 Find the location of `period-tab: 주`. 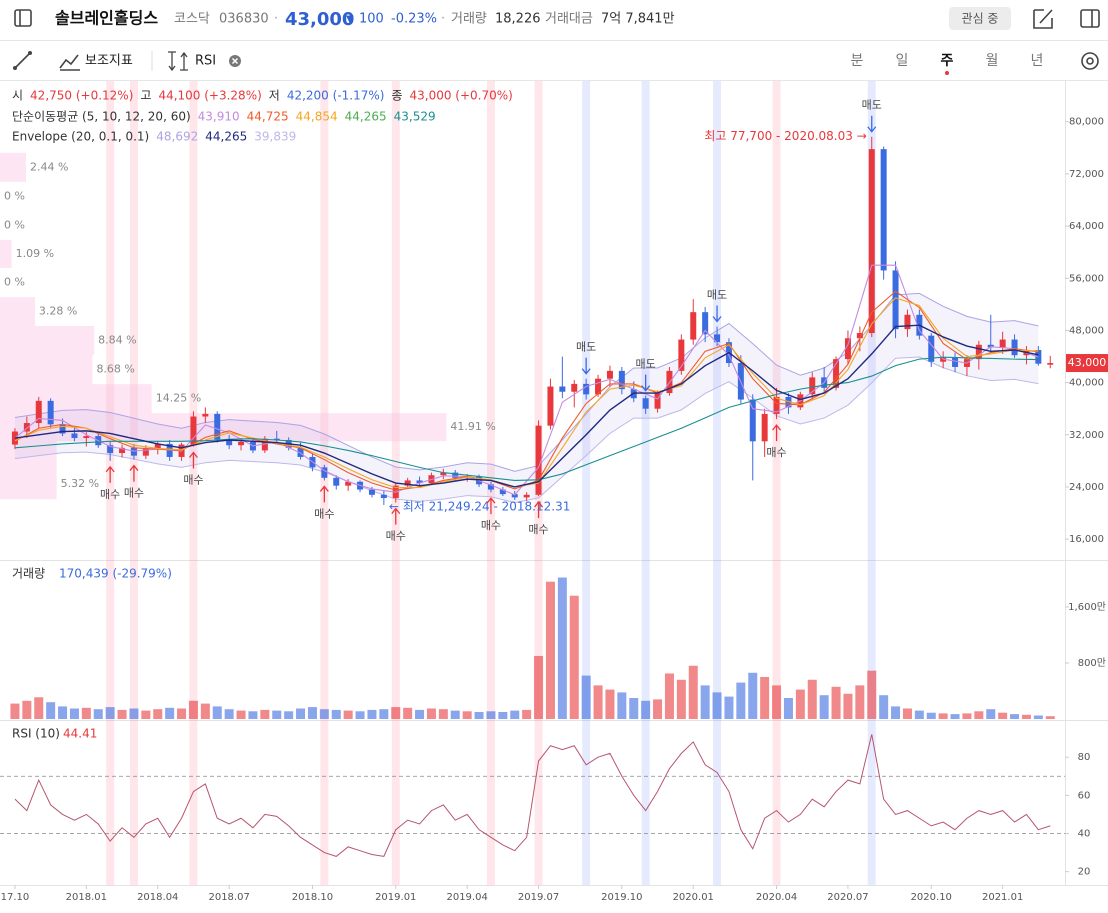

period-tab: 주 is located at coordinates (947, 61).